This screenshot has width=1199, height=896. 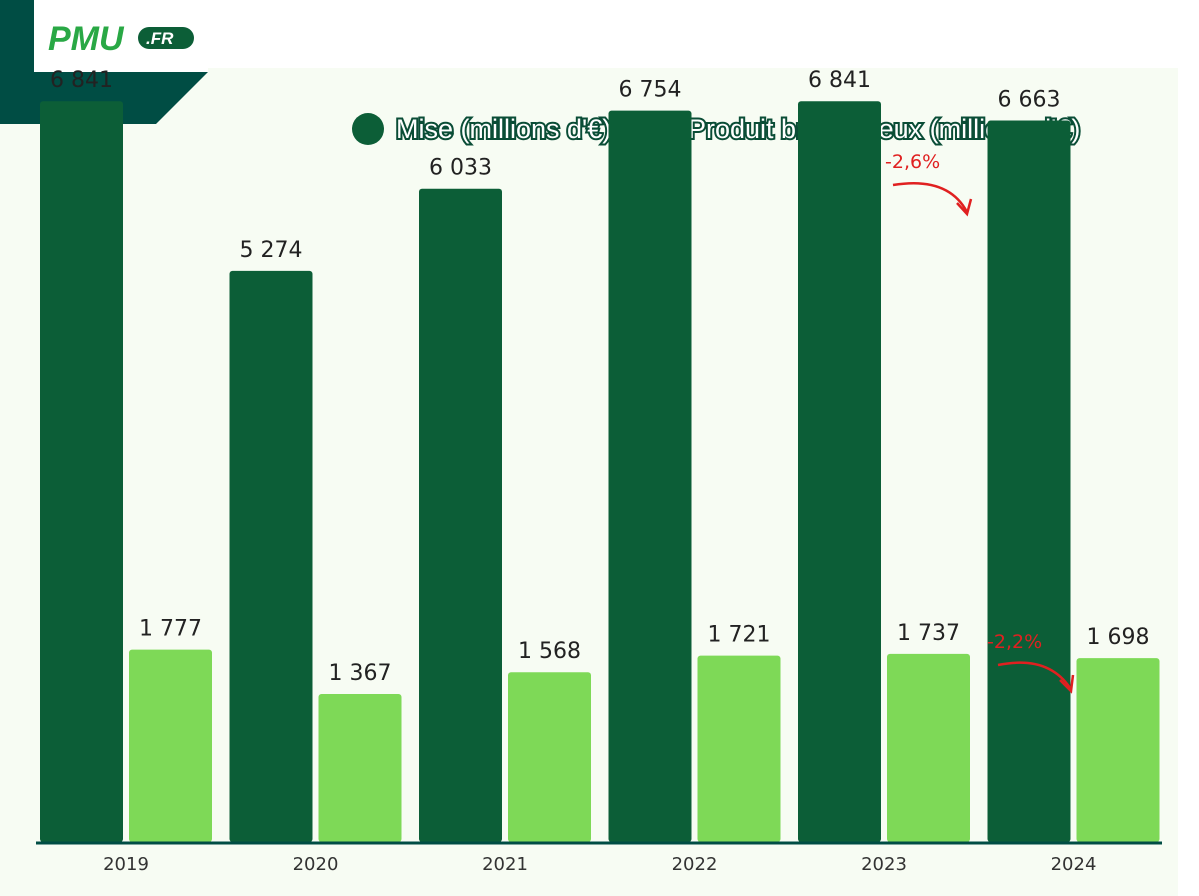 I want to click on legend-label-mise: Mise (millions d'€), so click(x=503, y=129).